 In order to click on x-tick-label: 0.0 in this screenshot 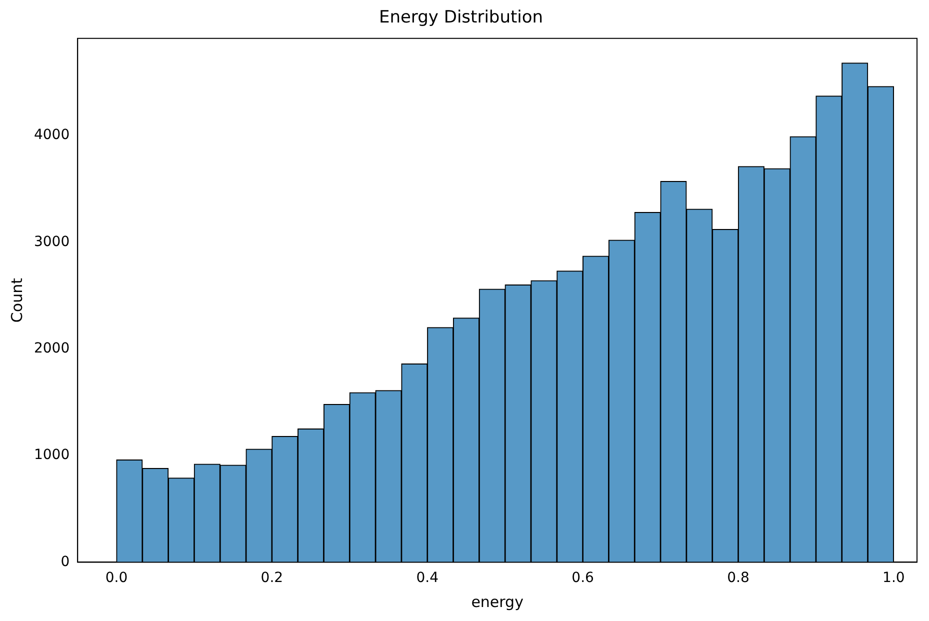, I will do `click(116, 578)`.